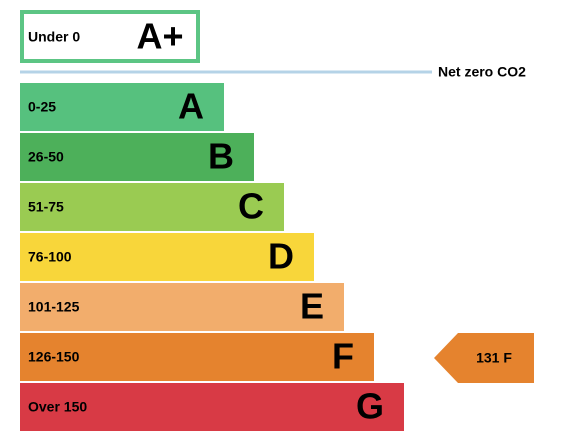 The width and height of the screenshot is (574, 444). What do you see at coordinates (370, 406) in the screenshot?
I see `band-rating: G` at bounding box center [370, 406].